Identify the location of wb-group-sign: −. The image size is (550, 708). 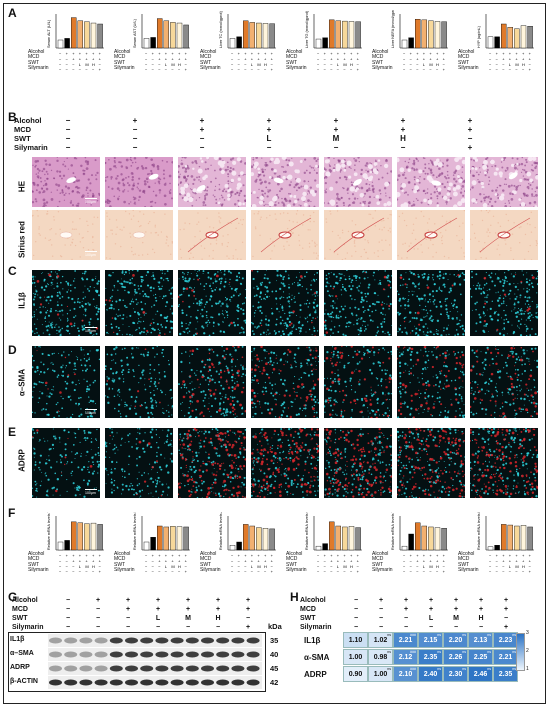
(98, 609).